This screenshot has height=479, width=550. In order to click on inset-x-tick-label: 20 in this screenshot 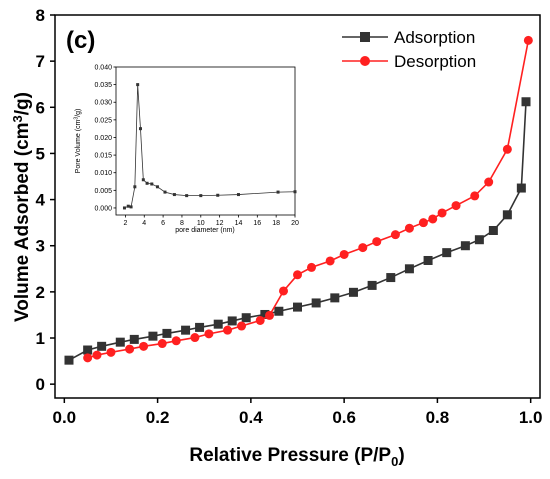, I will do `click(295, 223)`.